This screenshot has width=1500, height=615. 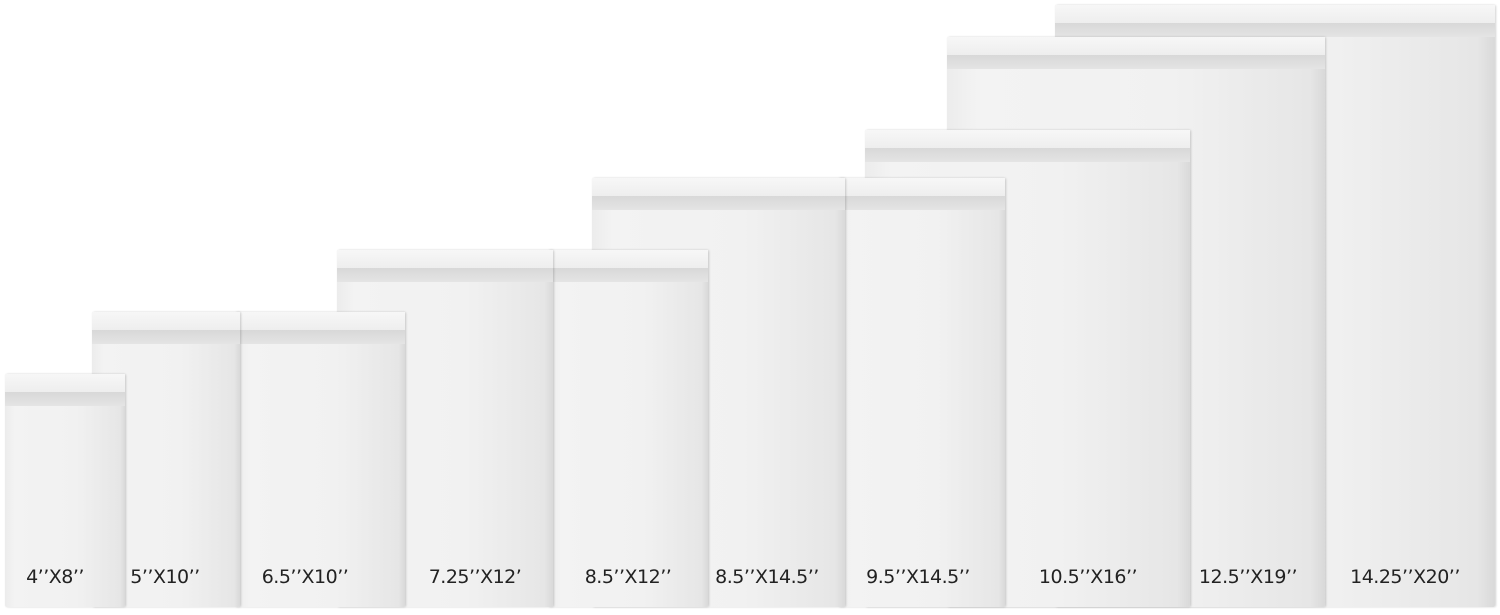 What do you see at coordinates (918, 577) in the screenshot?
I see `size-label: 9.5’’X14.5’’` at bounding box center [918, 577].